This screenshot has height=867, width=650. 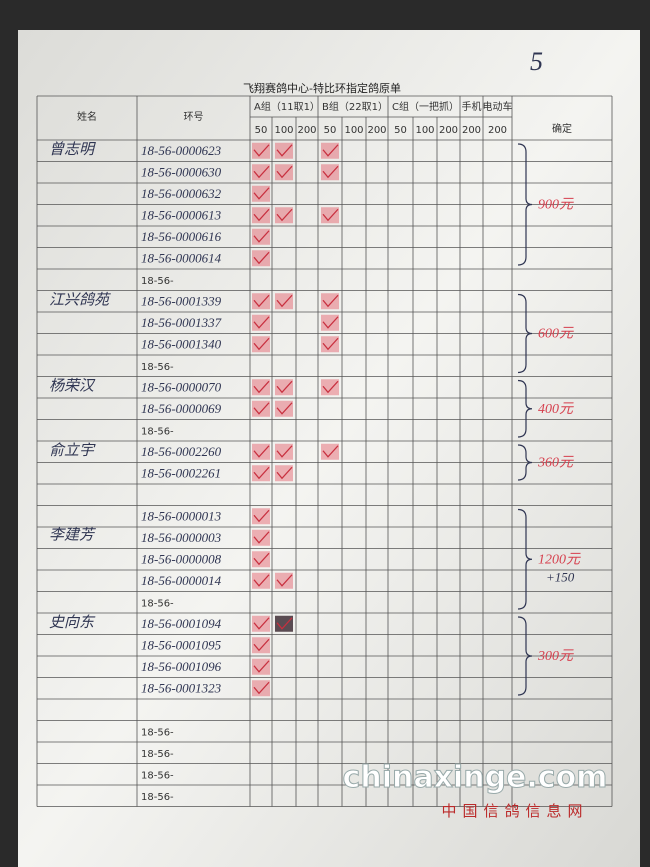 What do you see at coordinates (181, 344) in the screenshot?
I see `ring-number: 18-56-0001340` at bounding box center [181, 344].